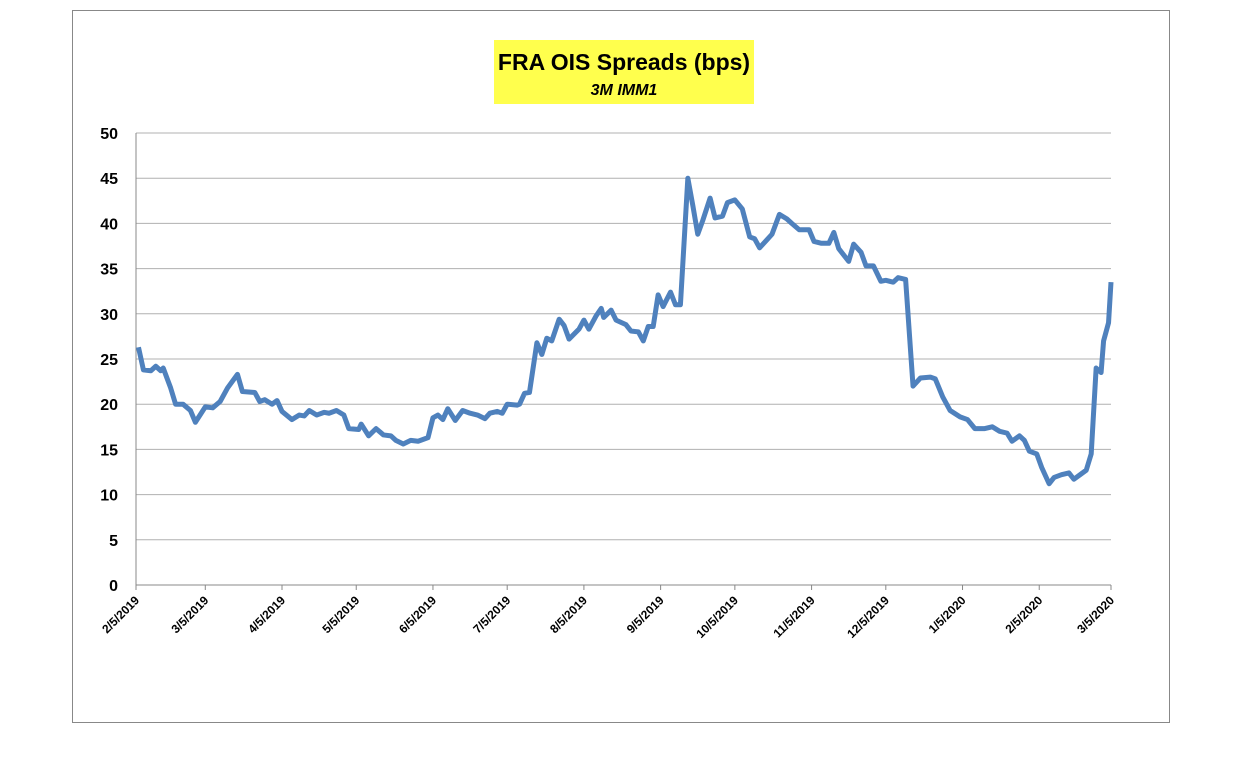 This screenshot has height=765, width=1242. I want to click on chart-title: FRA OIS Spreads (bps), so click(624, 62).